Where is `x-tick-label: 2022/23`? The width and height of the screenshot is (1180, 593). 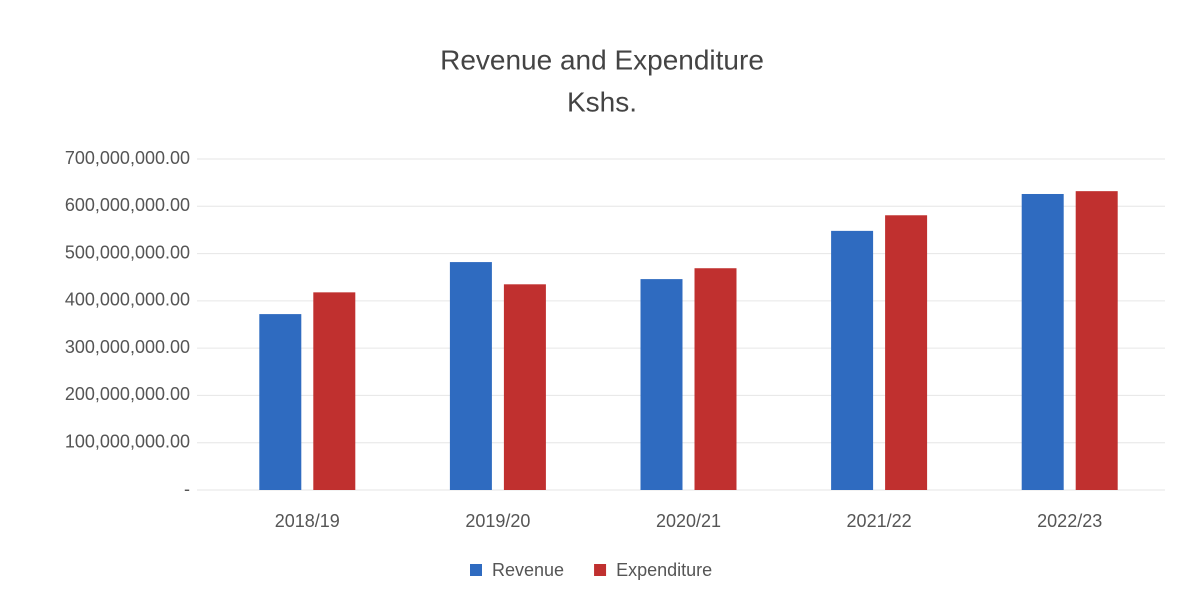 x-tick-label: 2022/23 is located at coordinates (1069, 521).